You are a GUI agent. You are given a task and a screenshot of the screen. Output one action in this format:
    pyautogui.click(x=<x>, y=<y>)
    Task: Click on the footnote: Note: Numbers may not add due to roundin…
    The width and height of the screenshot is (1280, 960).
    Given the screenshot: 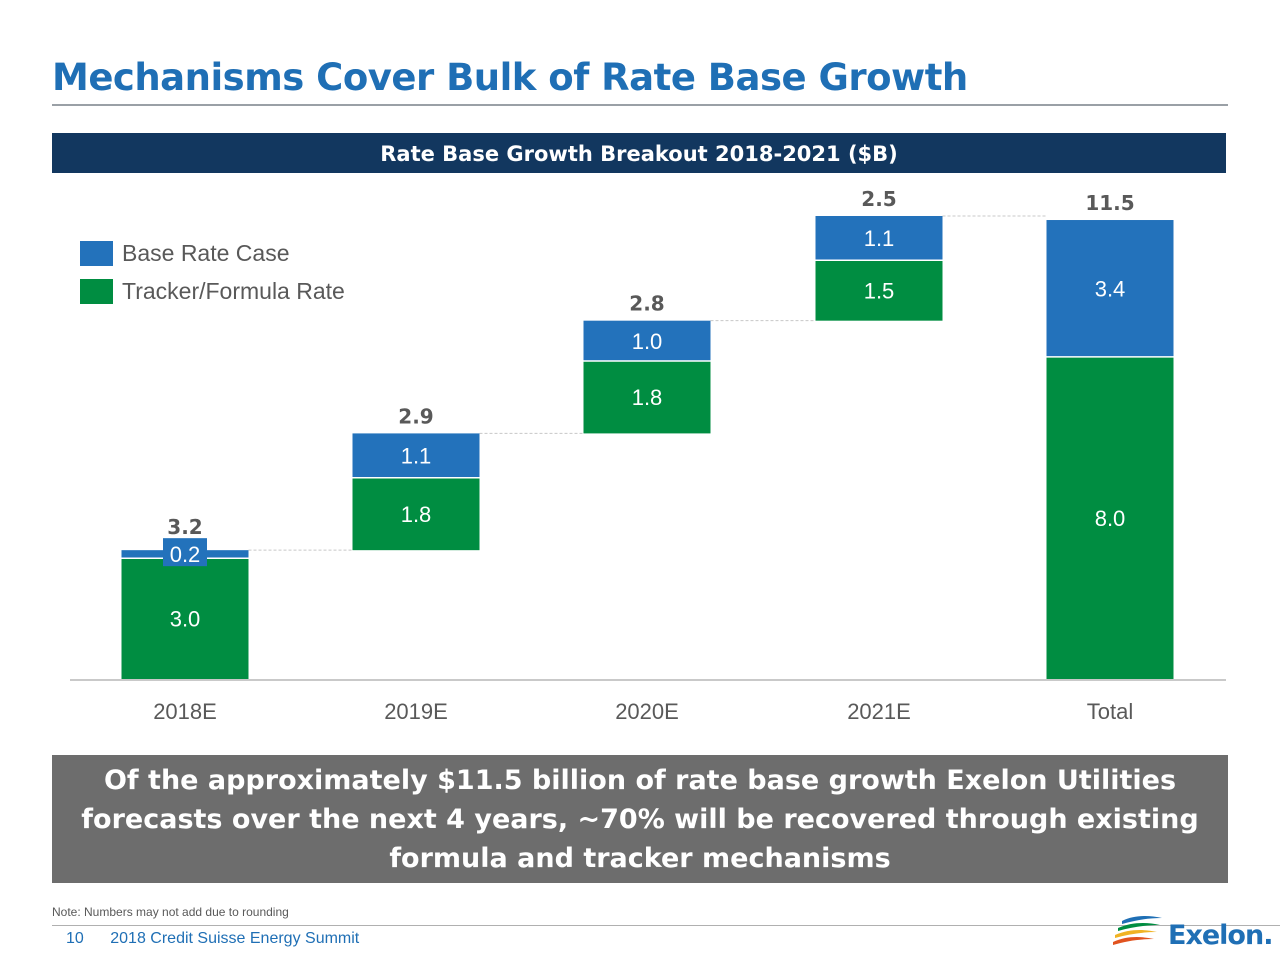 What is the action you would take?
    pyautogui.click(x=170, y=912)
    